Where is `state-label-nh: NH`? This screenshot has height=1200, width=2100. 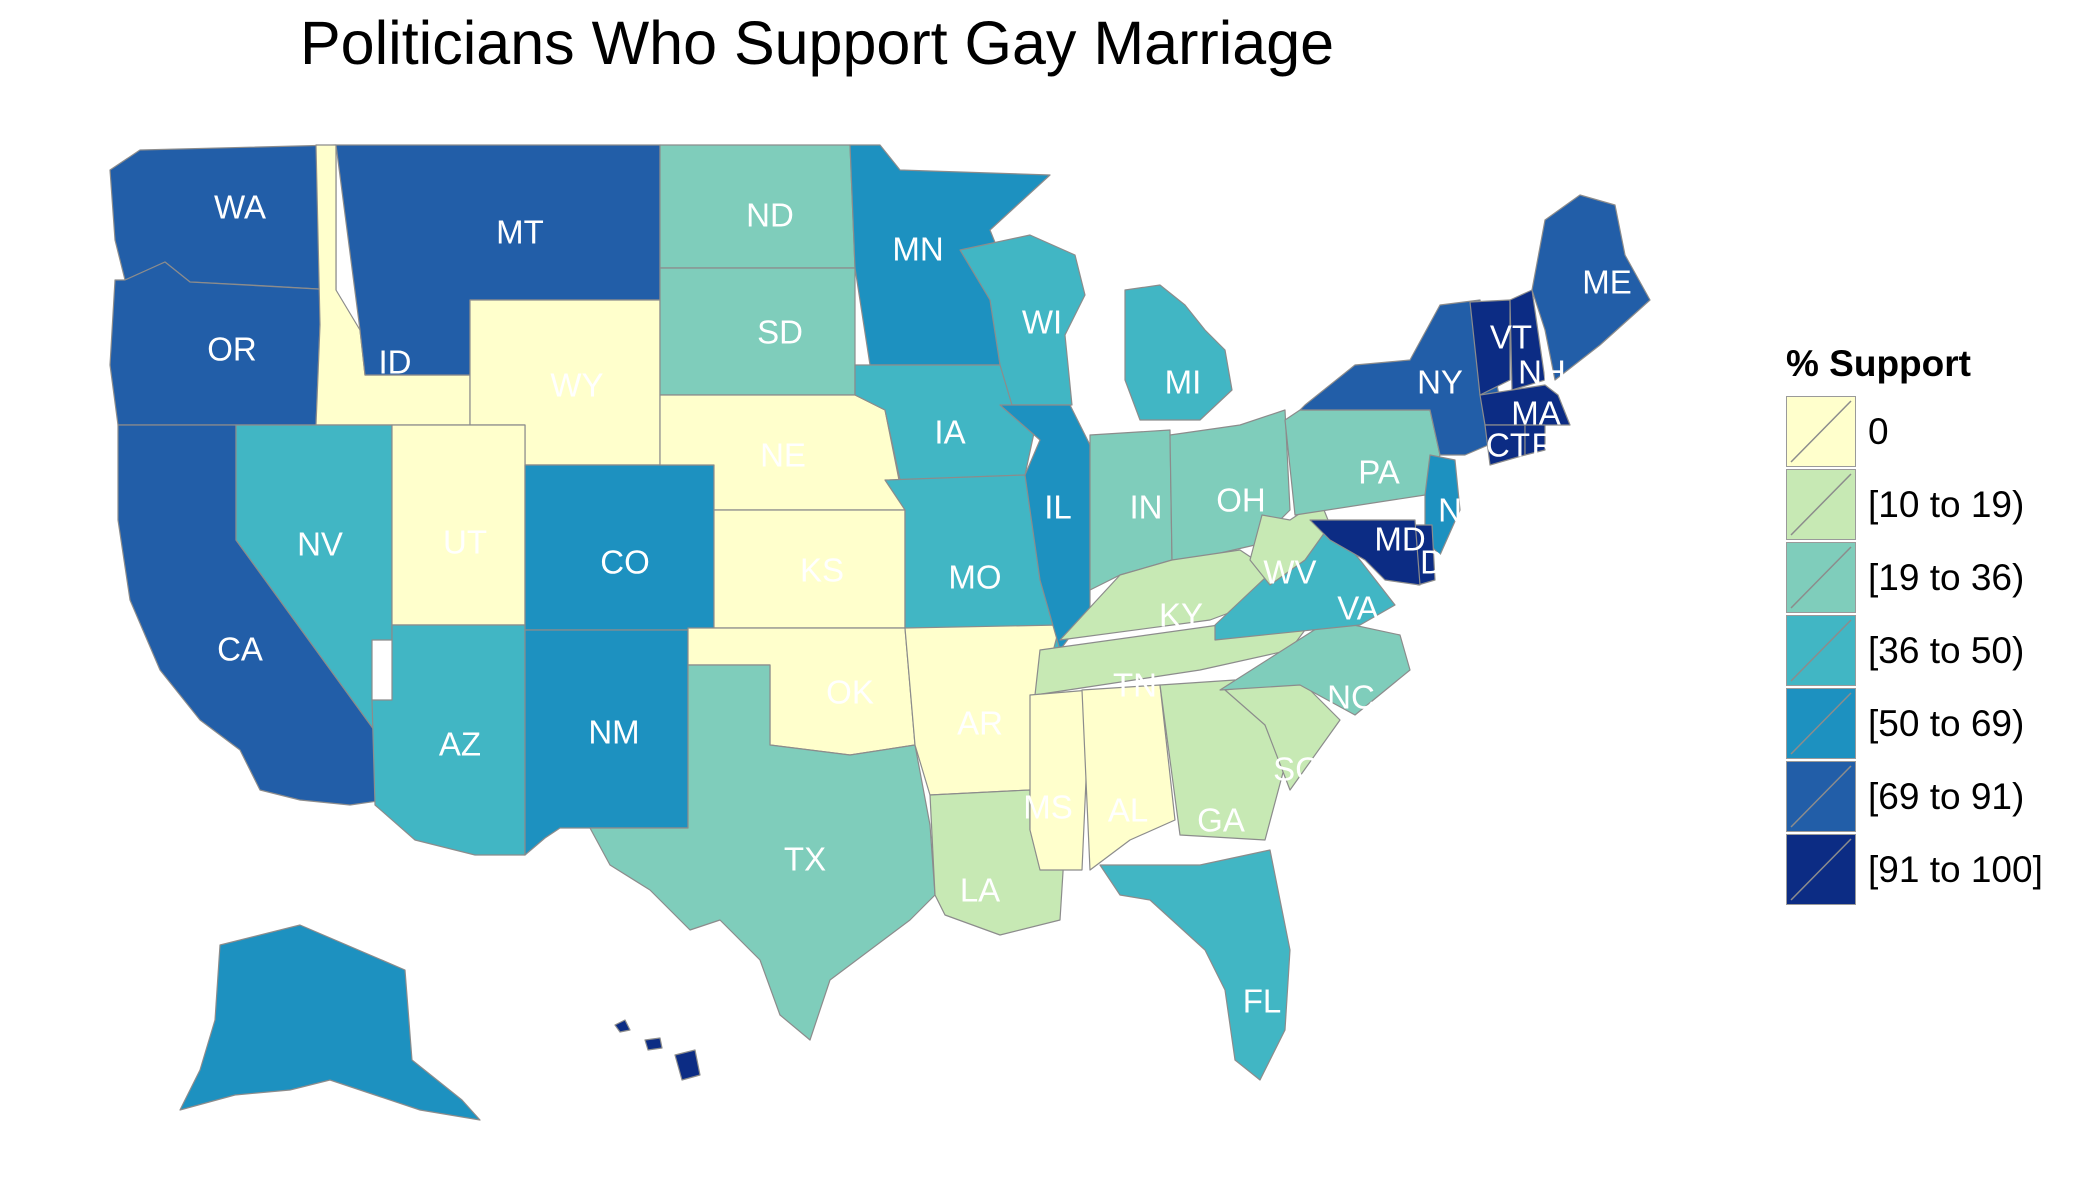
state-label-nh: NH is located at coordinates (1542, 372).